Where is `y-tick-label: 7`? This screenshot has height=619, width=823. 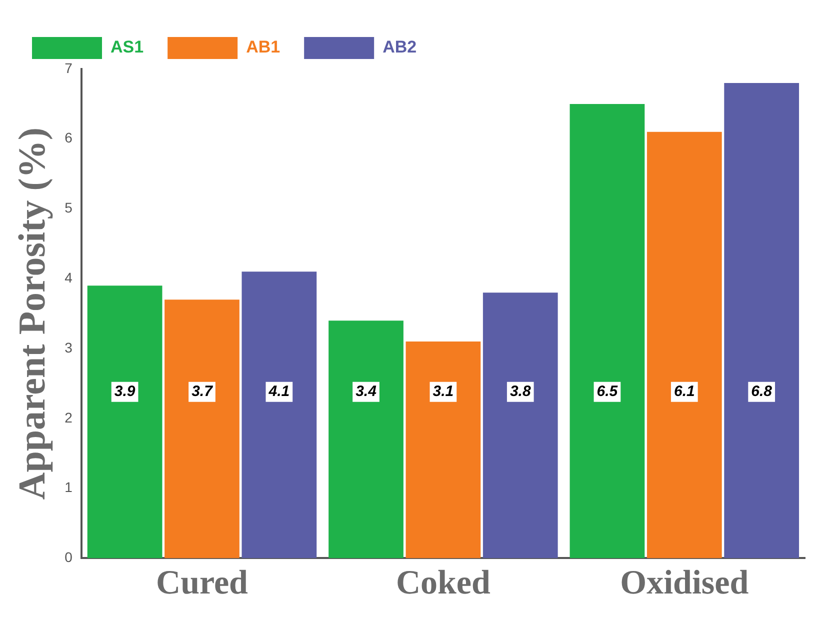 y-tick-label: 7 is located at coordinates (68, 68).